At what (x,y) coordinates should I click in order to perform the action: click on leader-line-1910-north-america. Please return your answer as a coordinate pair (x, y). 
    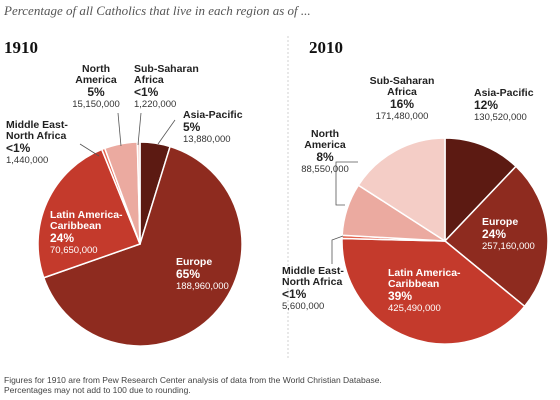
    Looking at the image, I should click on (119, 129).